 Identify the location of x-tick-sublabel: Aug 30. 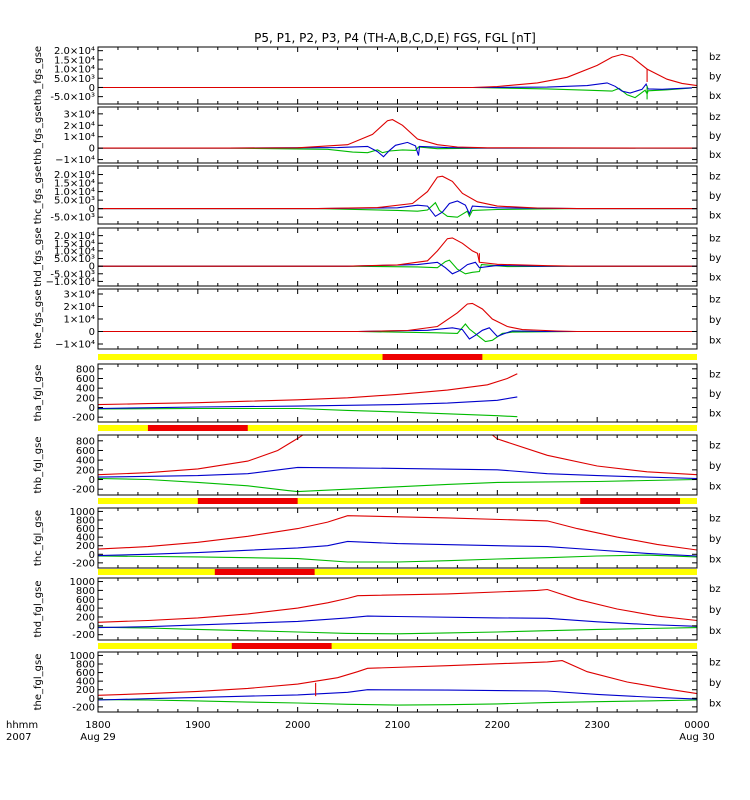
(696, 737).